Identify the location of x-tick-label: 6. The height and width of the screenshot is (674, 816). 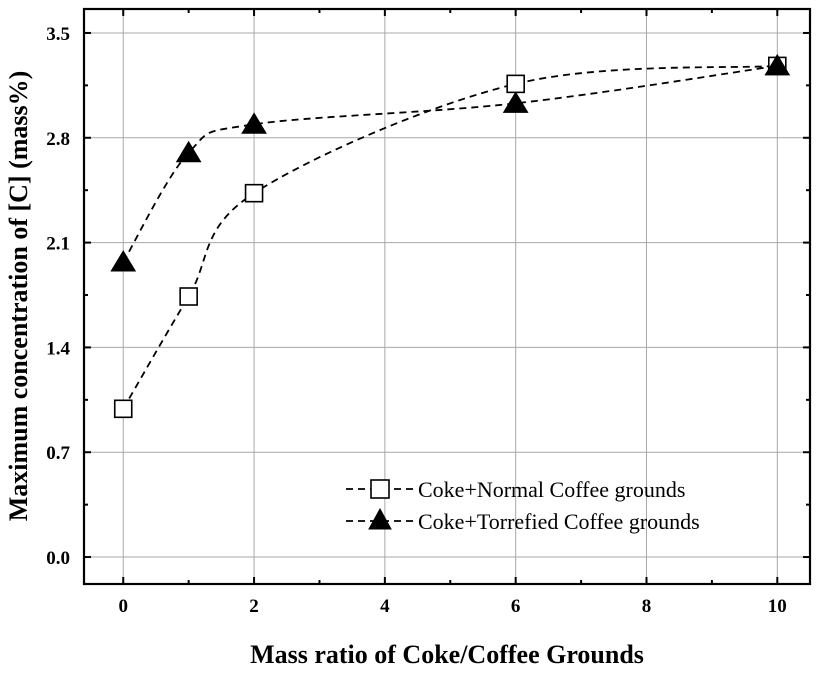
(516, 606).